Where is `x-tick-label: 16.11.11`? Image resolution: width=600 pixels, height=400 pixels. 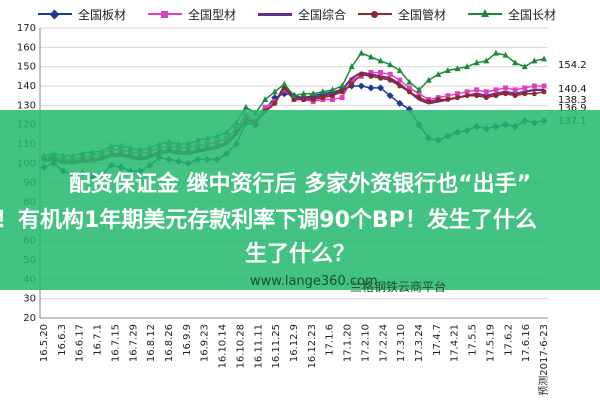
x-tick-label: 16.11.11 is located at coordinates (258, 346).